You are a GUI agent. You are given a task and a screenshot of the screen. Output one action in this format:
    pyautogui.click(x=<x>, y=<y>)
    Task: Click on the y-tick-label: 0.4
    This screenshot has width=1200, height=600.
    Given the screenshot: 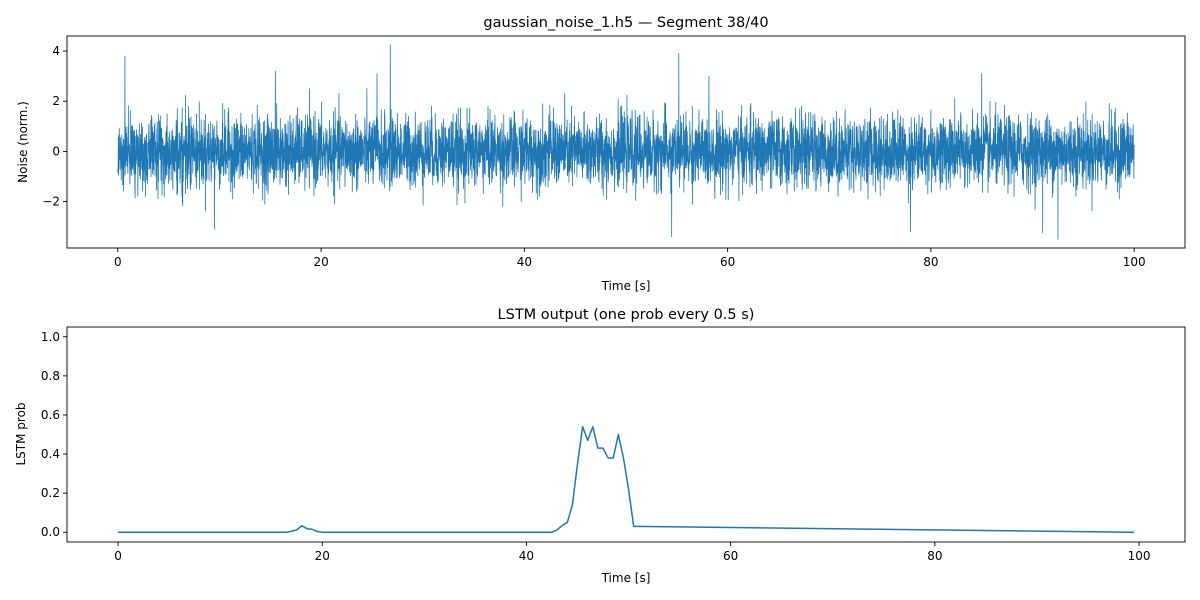 What is the action you would take?
    pyautogui.click(x=50, y=454)
    